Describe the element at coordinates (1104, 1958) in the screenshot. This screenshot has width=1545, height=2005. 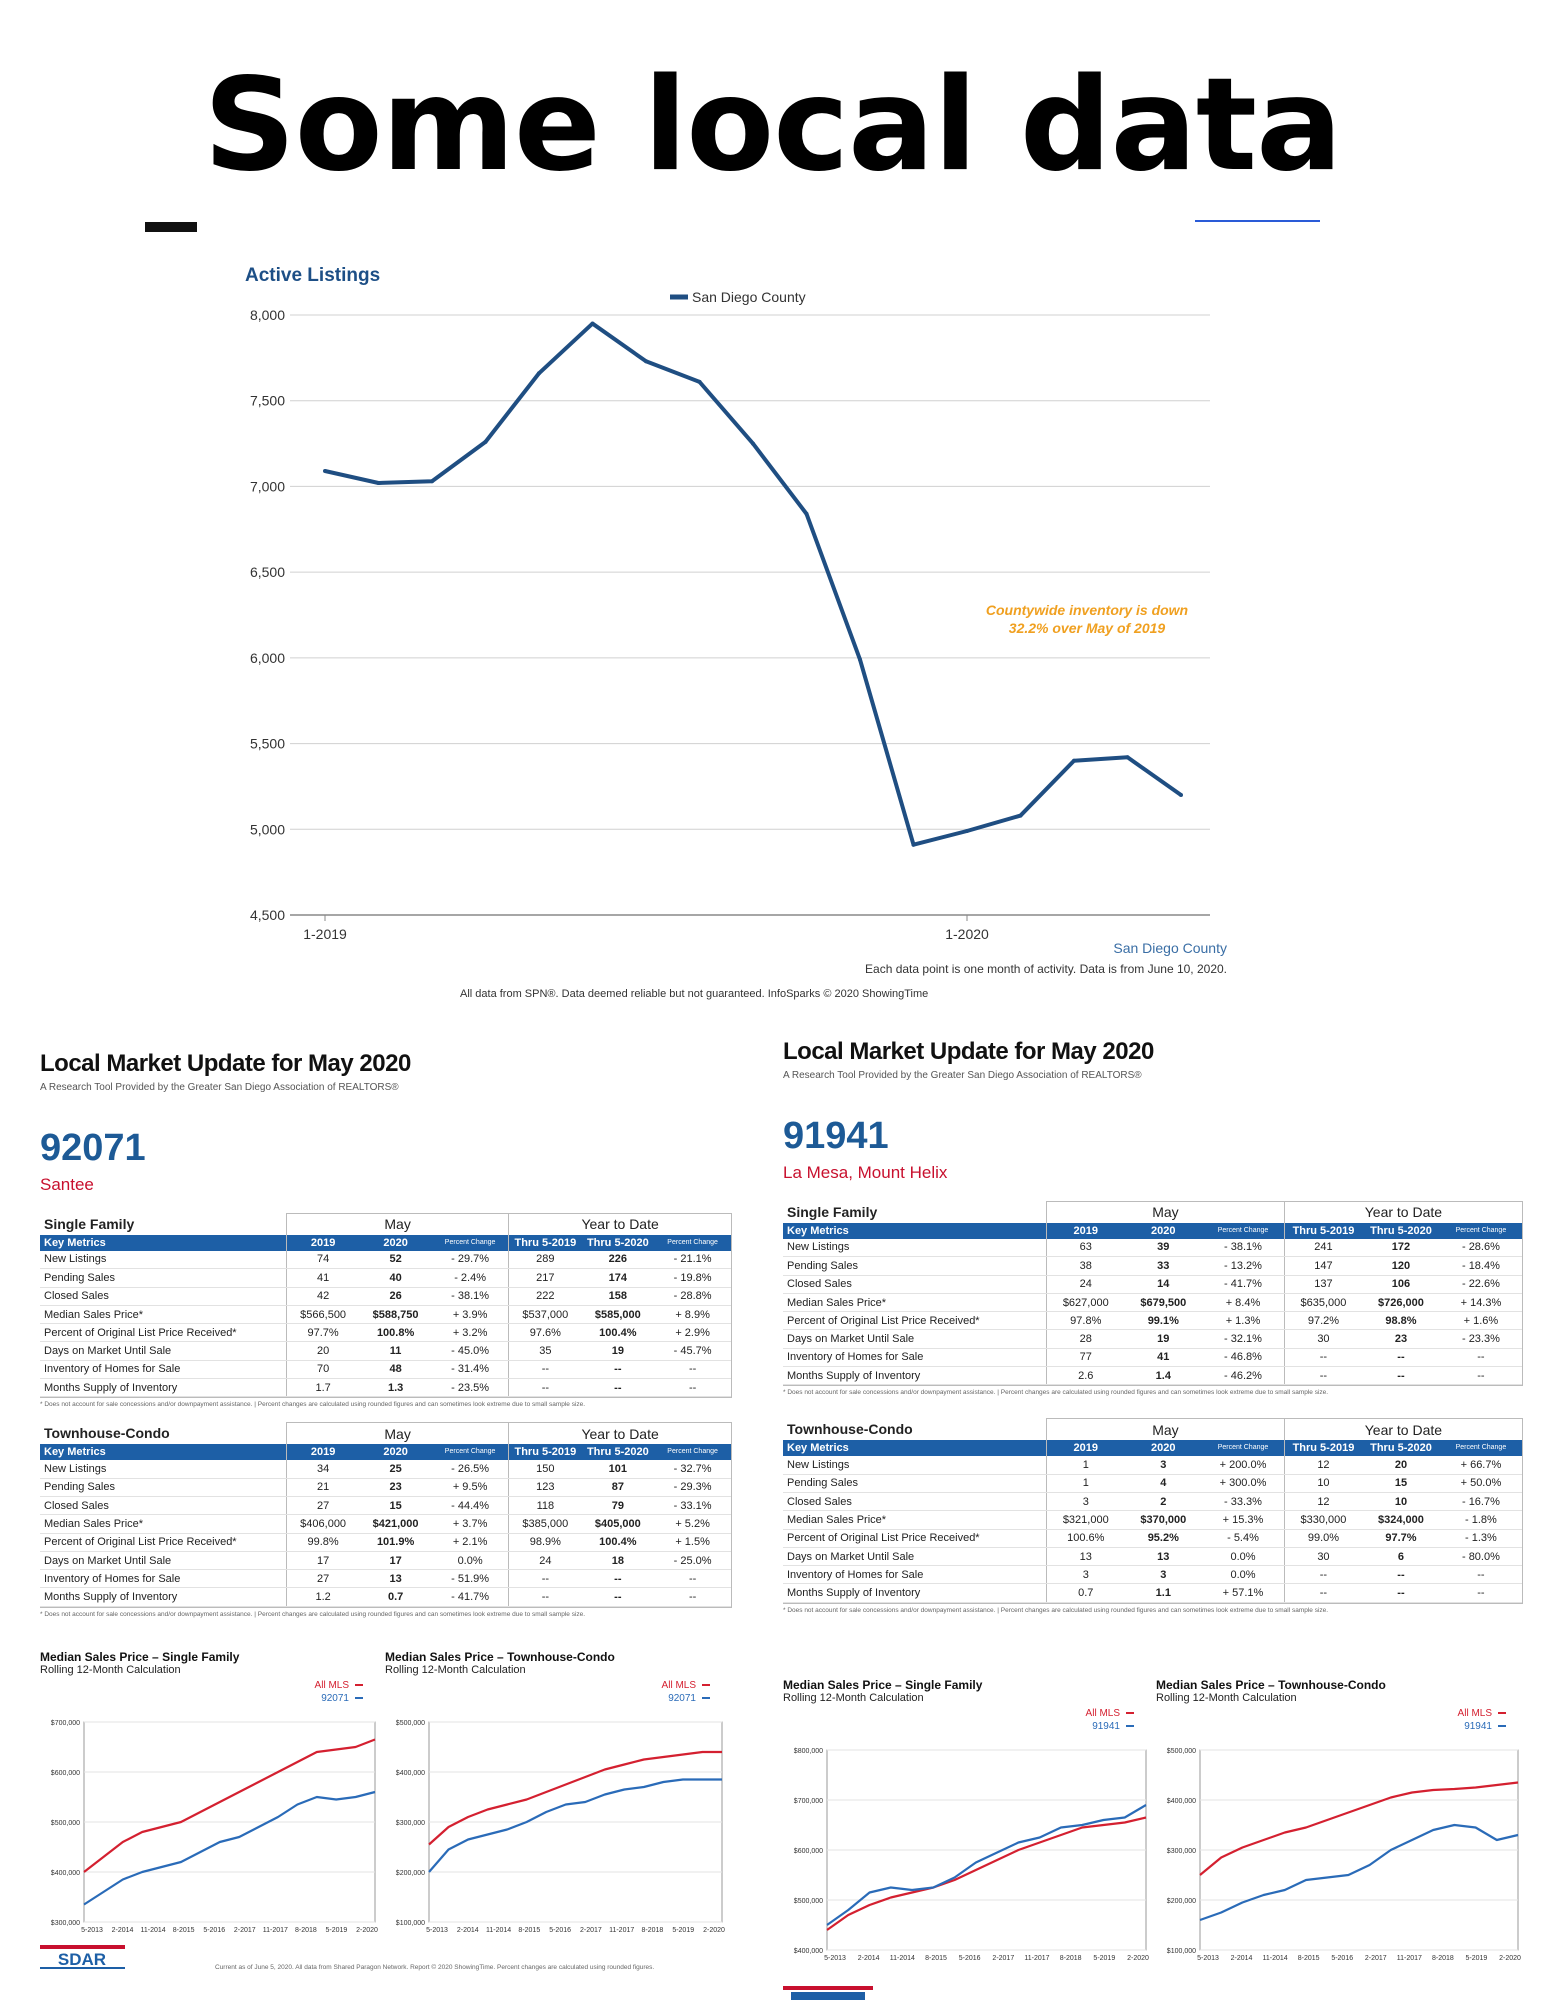
I see `x-tick-label: 5-2019` at that location.